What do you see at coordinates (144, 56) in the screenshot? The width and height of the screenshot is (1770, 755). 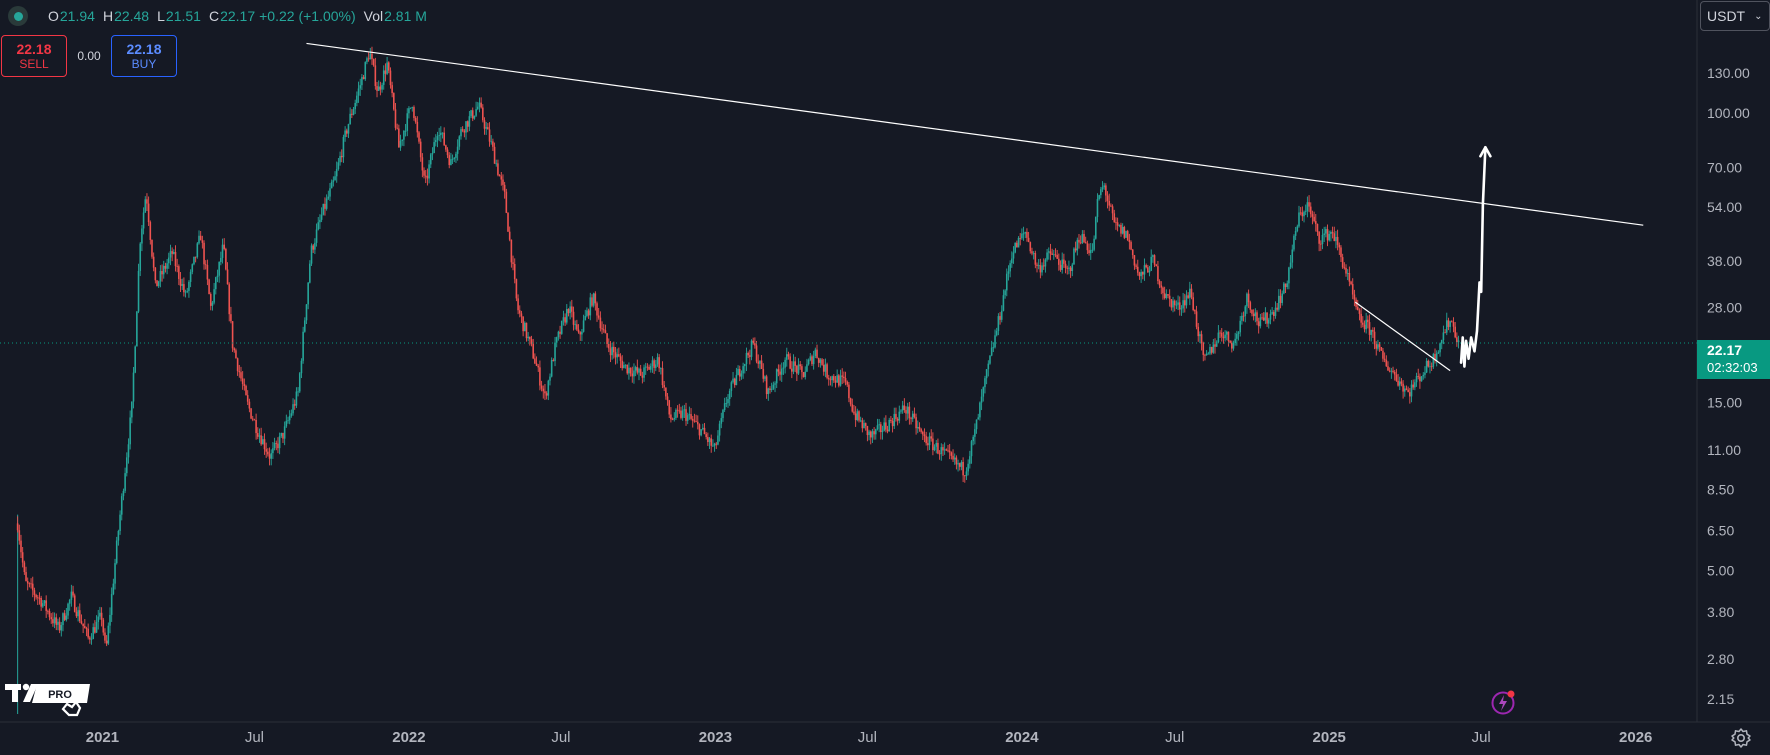 I see `buy-button: 22.18 BUY` at bounding box center [144, 56].